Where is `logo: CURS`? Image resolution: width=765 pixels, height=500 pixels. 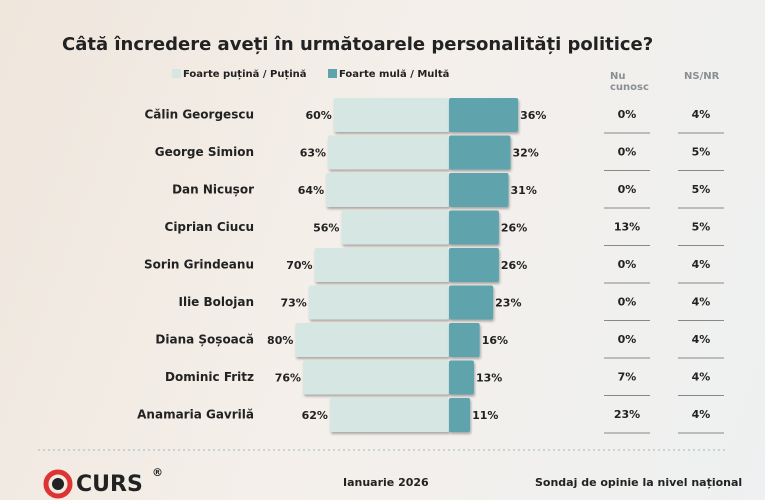 logo: CURS is located at coordinates (109, 484).